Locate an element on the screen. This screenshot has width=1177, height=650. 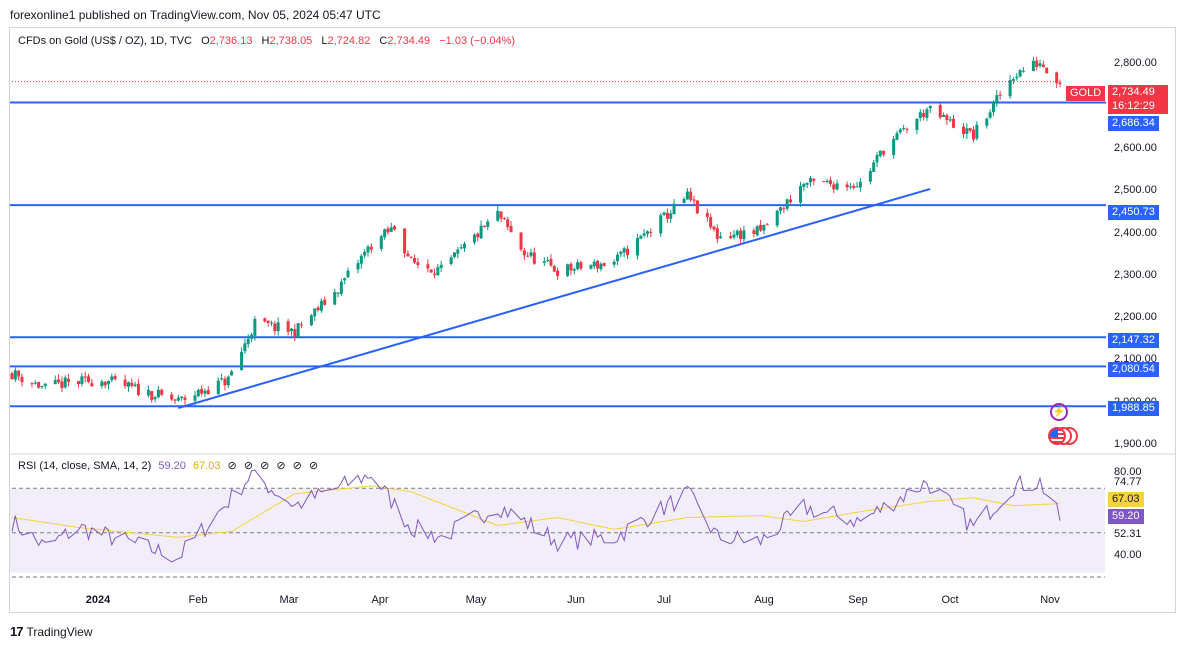
lightning-icon: ⚡ is located at coordinates (1059, 412).